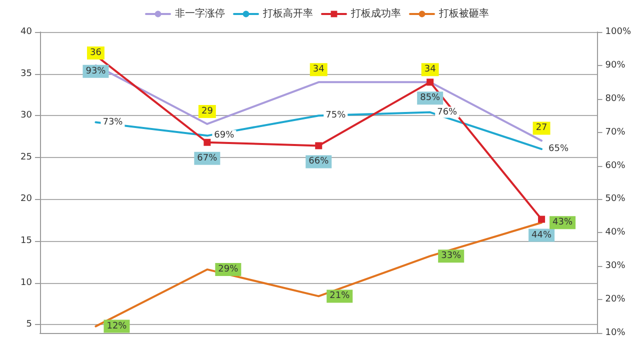 Image resolution: width=634 pixels, height=341 pixels. Describe the element at coordinates (447, 112) in the screenshot. I see `data-label: 76%` at that location.